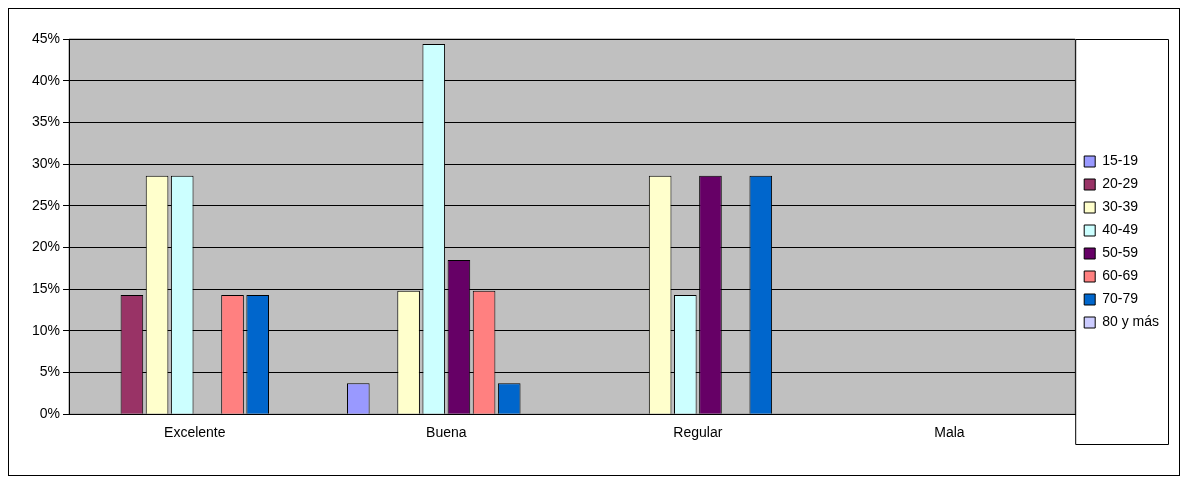 This screenshot has width=1189, height=484. I want to click on y-tick-label: 20%, so click(46, 246).